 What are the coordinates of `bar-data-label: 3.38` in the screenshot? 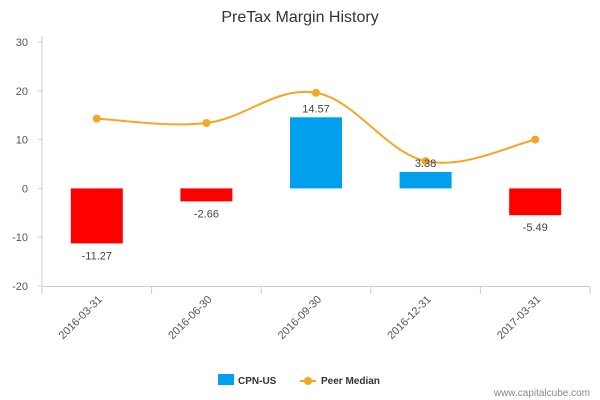 It's located at (425, 164).